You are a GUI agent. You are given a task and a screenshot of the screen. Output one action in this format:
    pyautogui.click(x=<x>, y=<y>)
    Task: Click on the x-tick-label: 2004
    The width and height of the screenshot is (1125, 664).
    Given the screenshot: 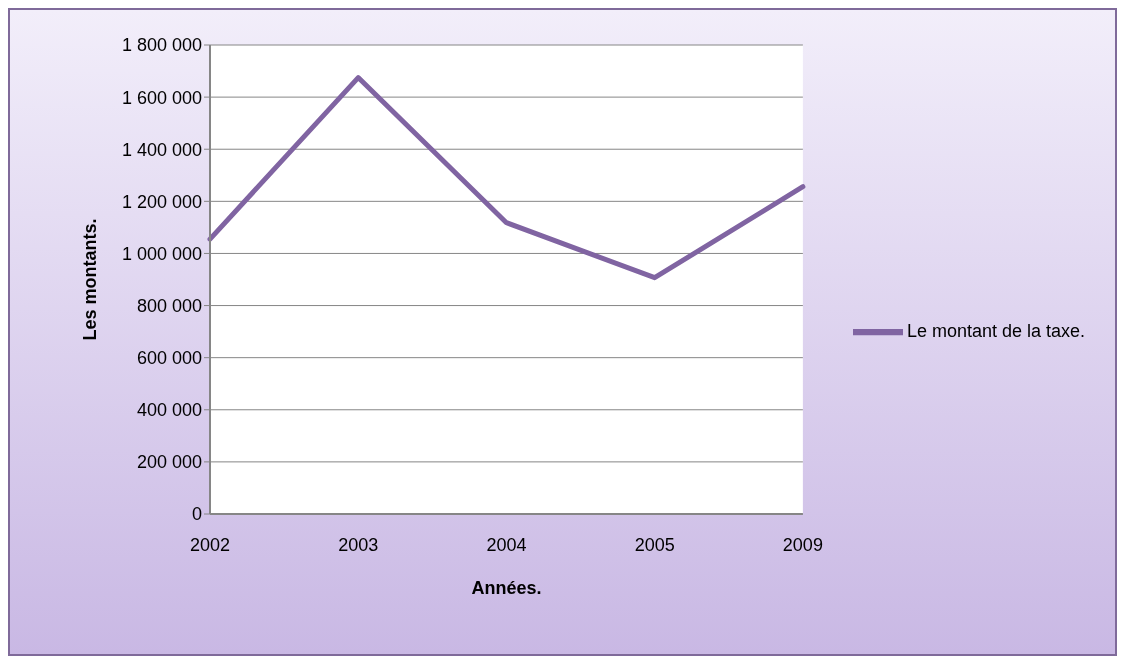 What is the action you would take?
    pyautogui.click(x=506, y=544)
    